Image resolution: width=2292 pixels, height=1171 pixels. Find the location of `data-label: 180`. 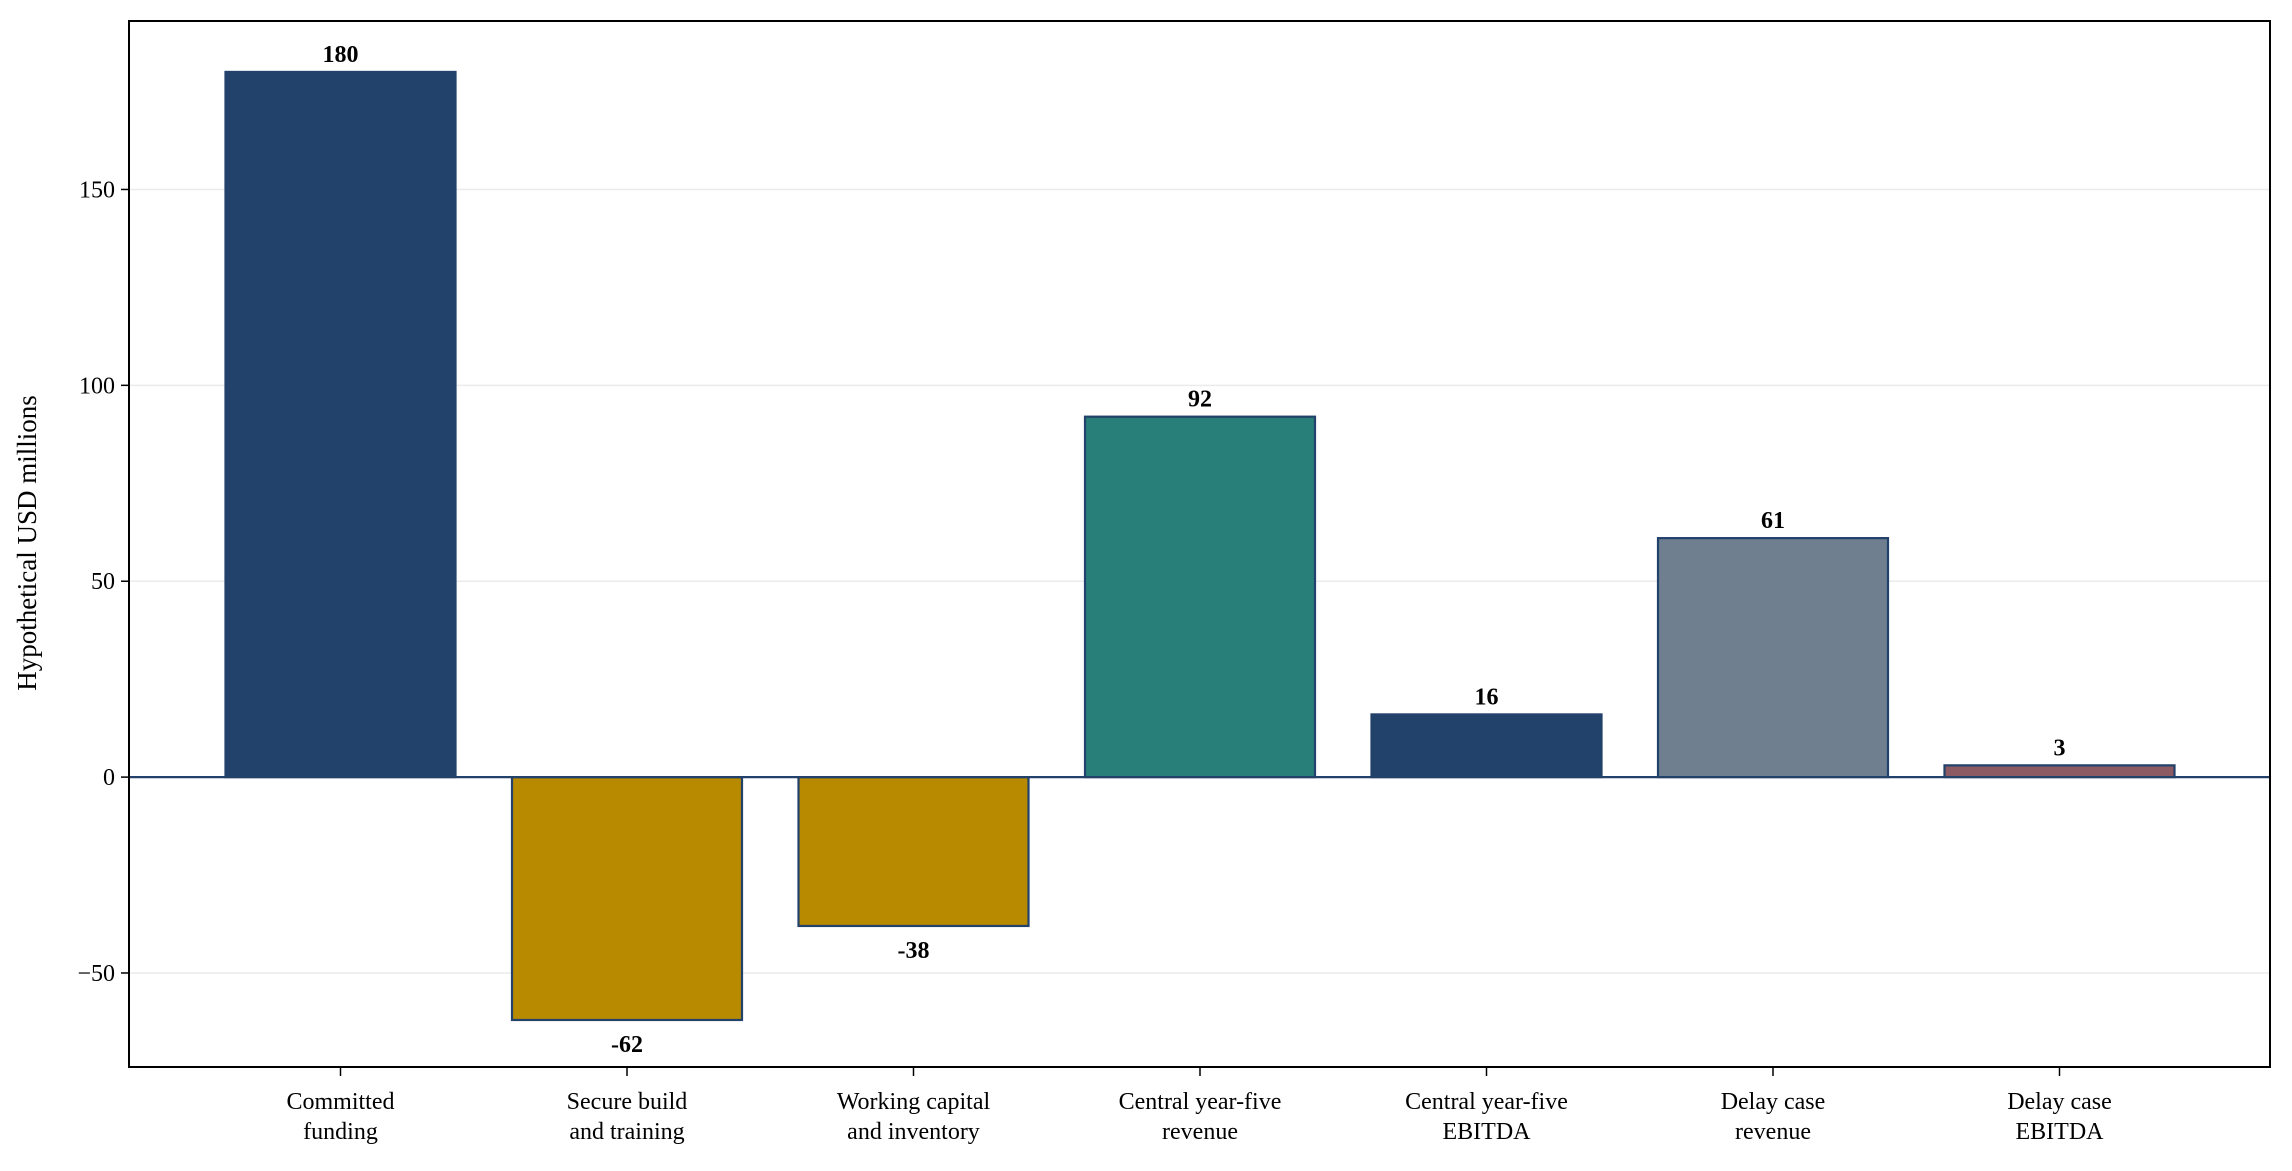

data-label: 180 is located at coordinates (341, 55).